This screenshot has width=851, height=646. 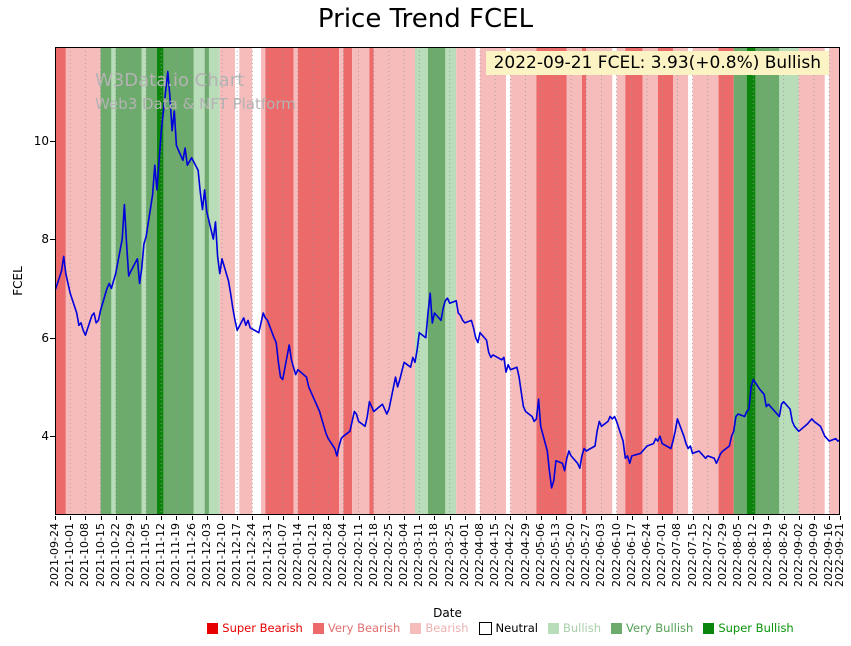 What do you see at coordinates (660, 628) in the screenshot?
I see `legend-label: Very Bullish` at bounding box center [660, 628].